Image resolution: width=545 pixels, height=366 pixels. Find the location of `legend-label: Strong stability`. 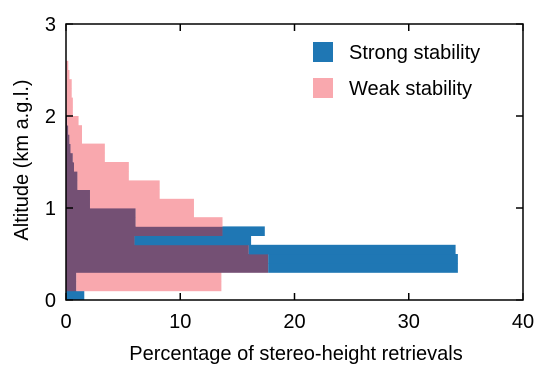

legend-label: Strong stability is located at coordinates (414, 53).